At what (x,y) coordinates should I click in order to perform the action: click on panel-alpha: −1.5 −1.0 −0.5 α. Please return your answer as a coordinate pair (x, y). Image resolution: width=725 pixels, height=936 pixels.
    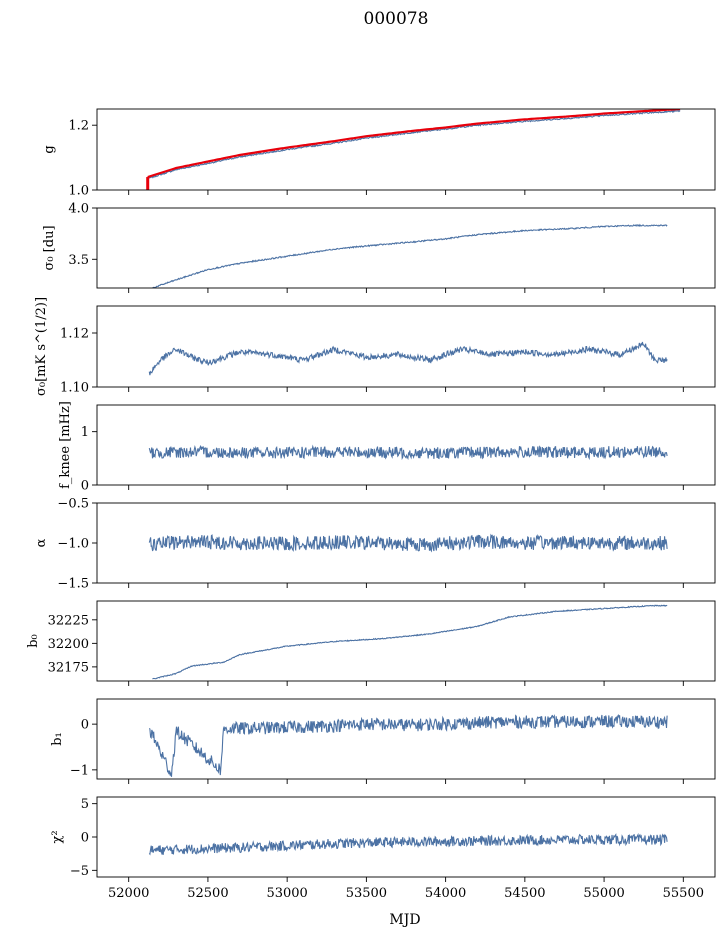
    Looking at the image, I should click on (375, 544).